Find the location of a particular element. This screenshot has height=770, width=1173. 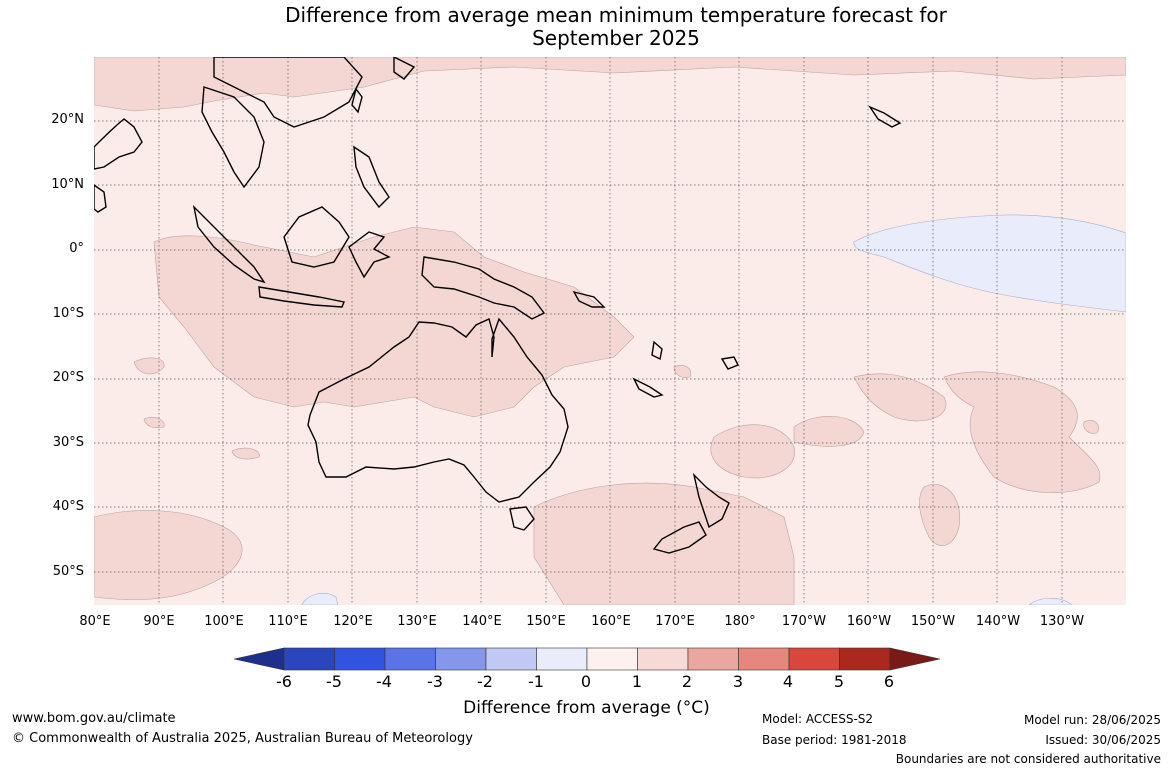

lon-label-80e: 80°E is located at coordinates (95, 621).